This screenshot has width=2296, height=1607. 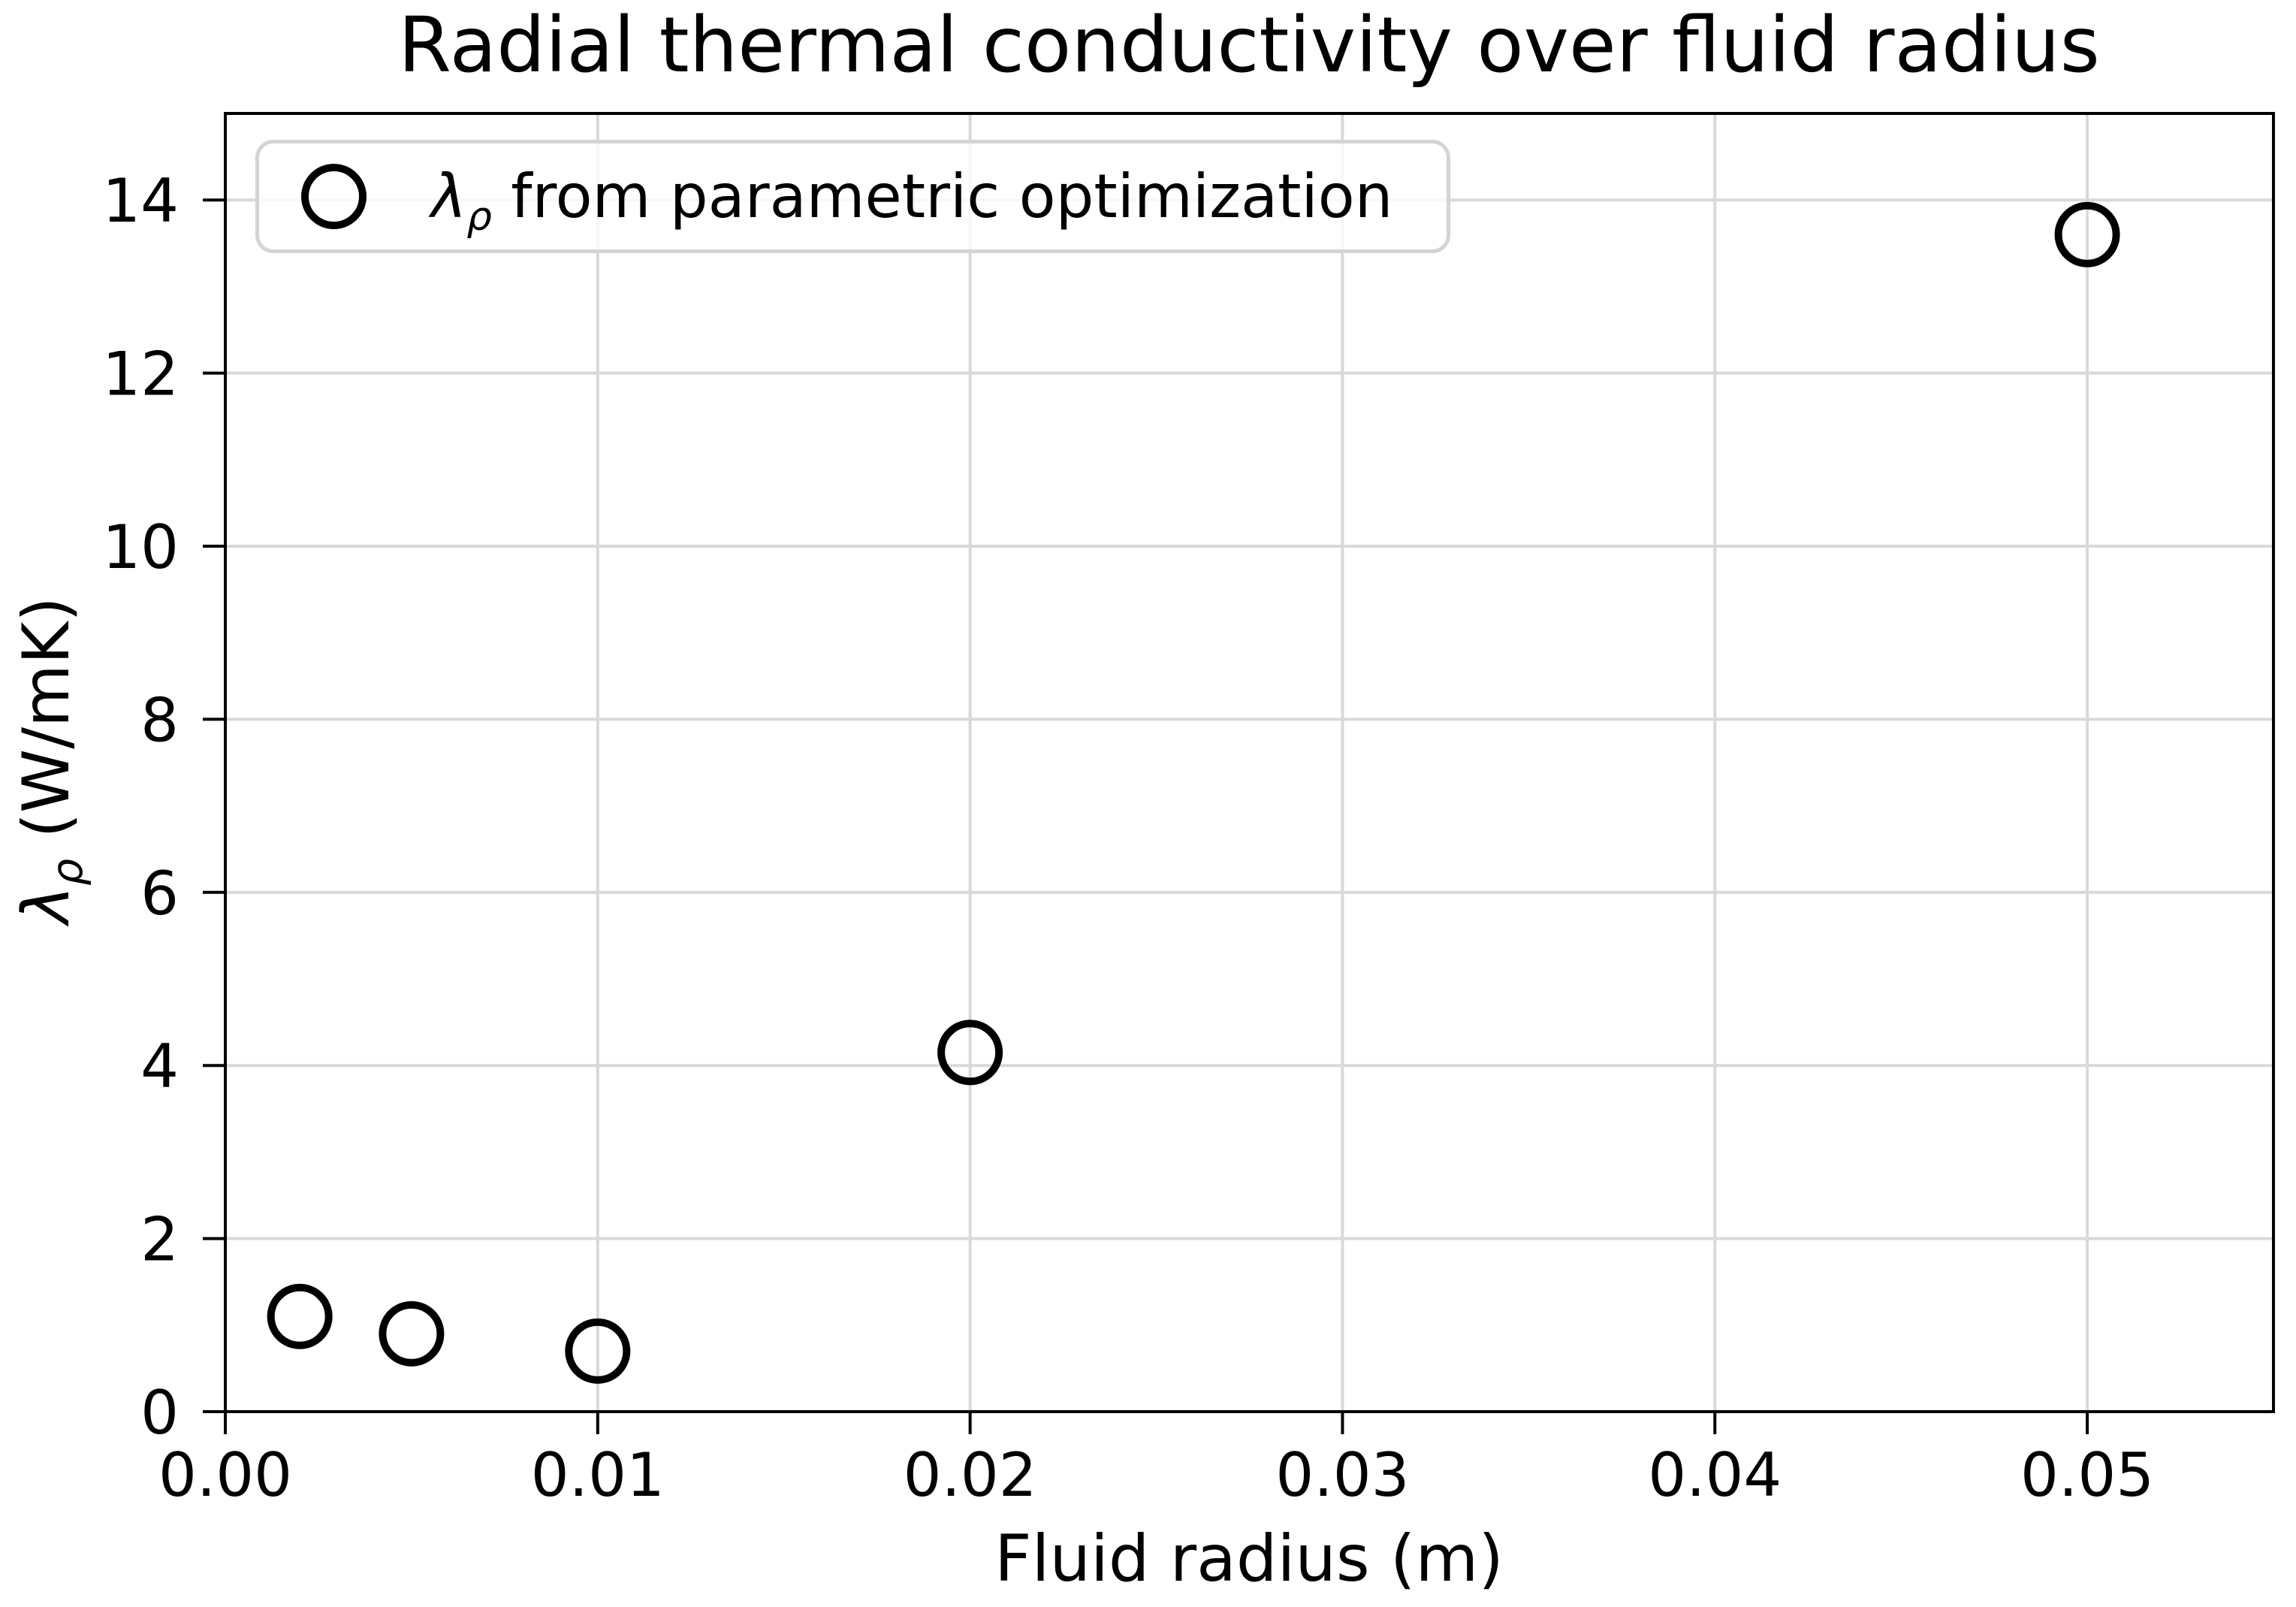 I want to click on y-tick-label: 6, so click(x=159, y=894).